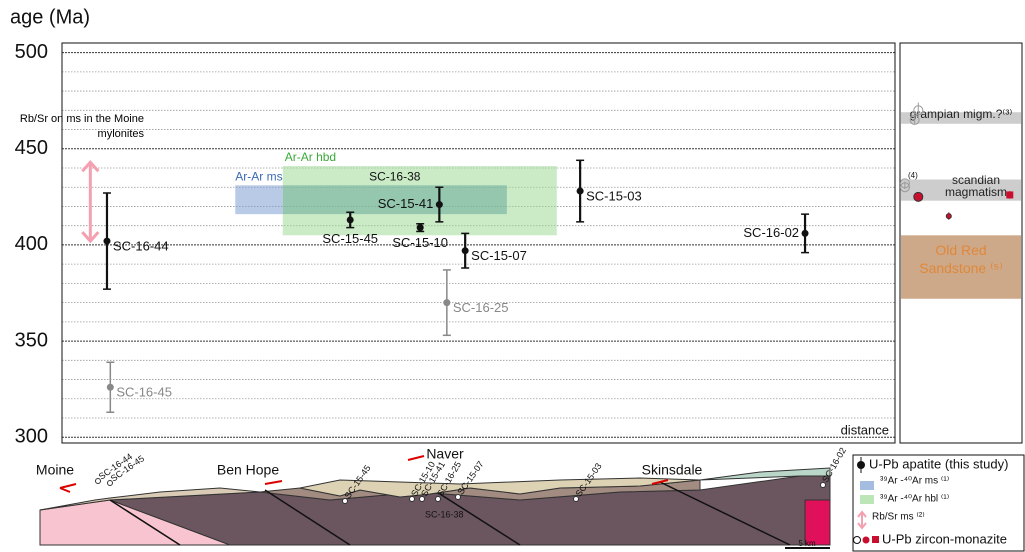 Image resolution: width=1025 pixels, height=552 pixels. What do you see at coordinates (258, 176) in the screenshot?
I see `range-label: Ar-Ar ms` at bounding box center [258, 176].